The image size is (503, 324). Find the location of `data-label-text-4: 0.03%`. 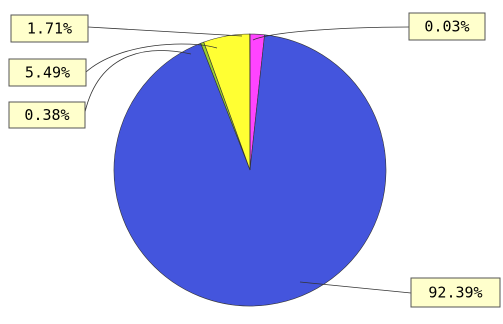

data-label-text-4: 0.03% is located at coordinates (446, 27).